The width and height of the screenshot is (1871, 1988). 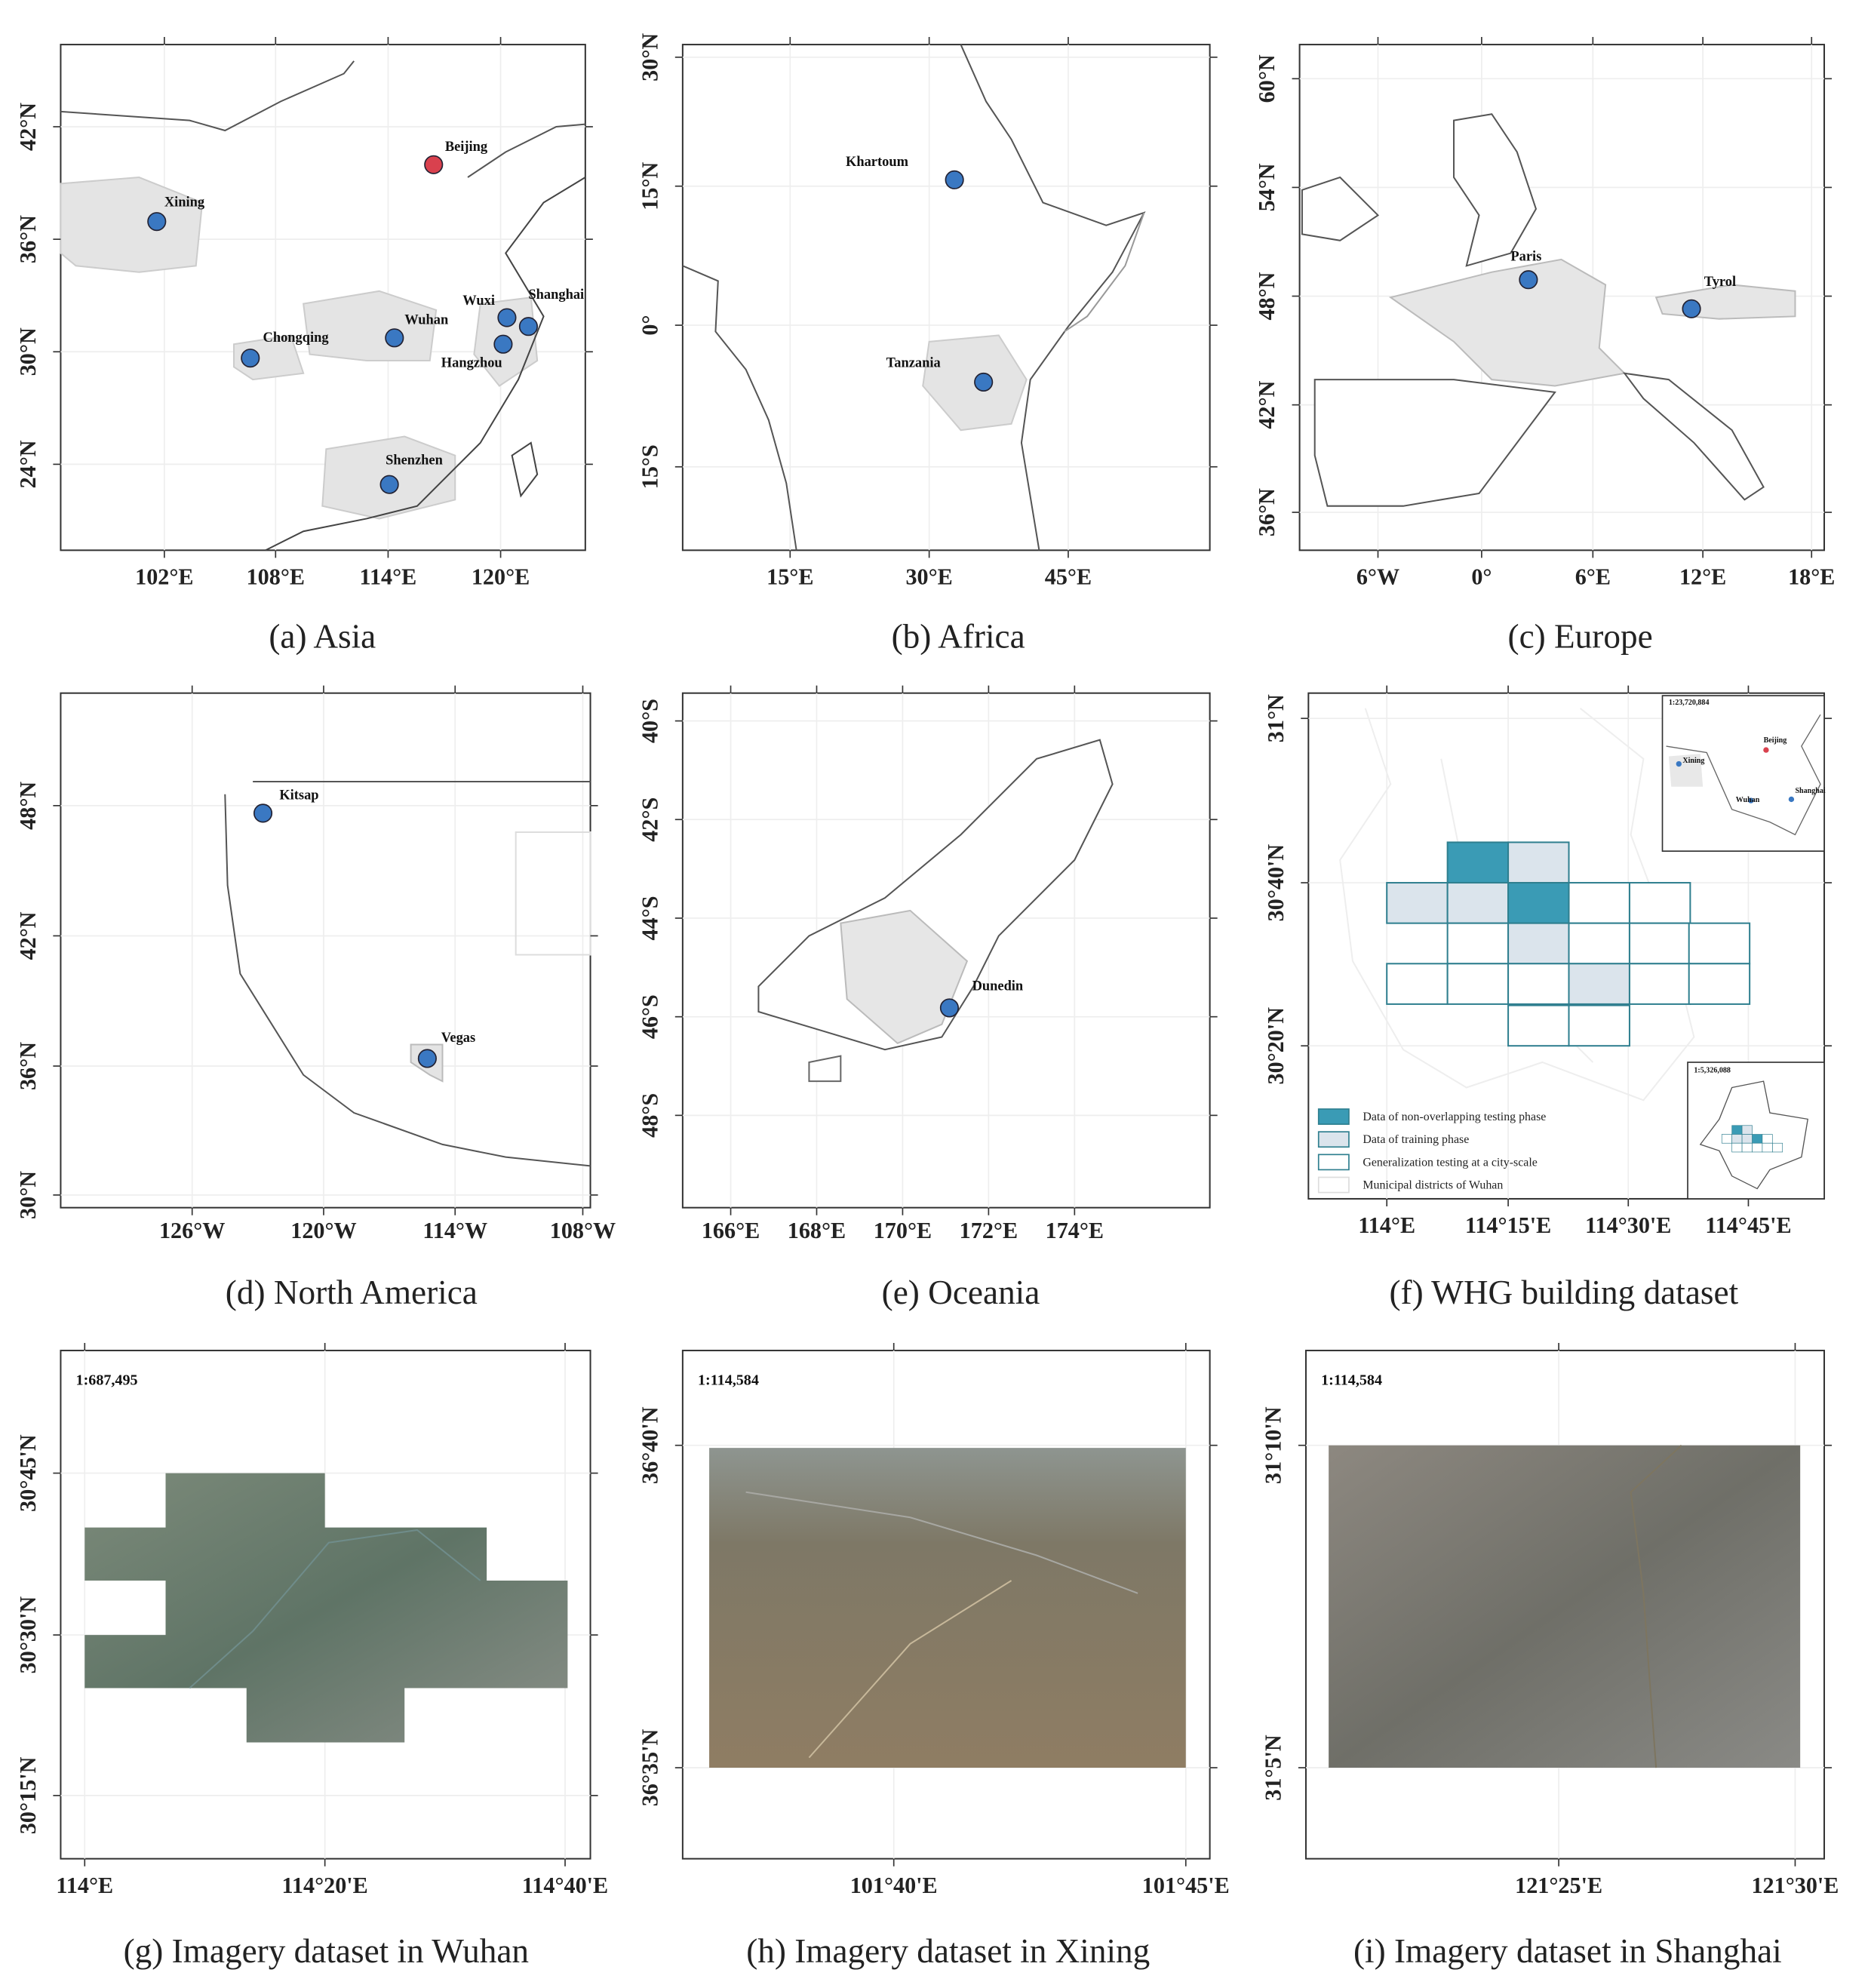 I want to click on y-tick-label: 44°S, so click(x=649, y=918).